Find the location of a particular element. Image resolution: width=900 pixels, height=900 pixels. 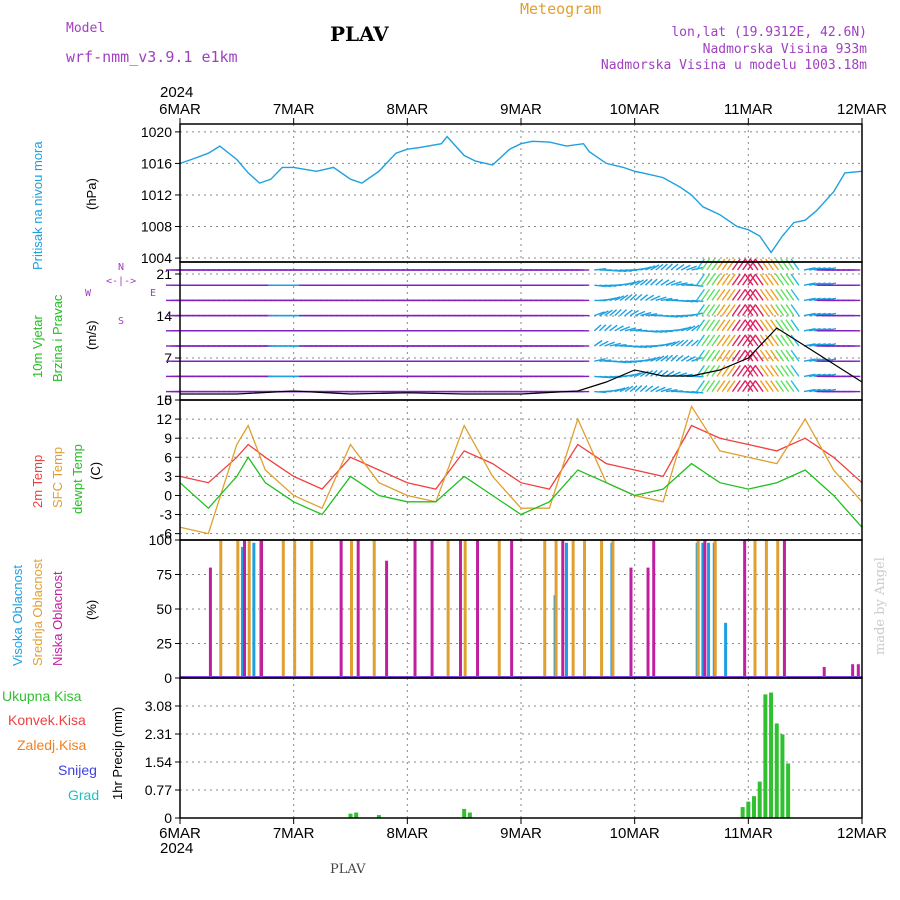

xtick-label-bottom: 6MAR is located at coordinates (180, 833).